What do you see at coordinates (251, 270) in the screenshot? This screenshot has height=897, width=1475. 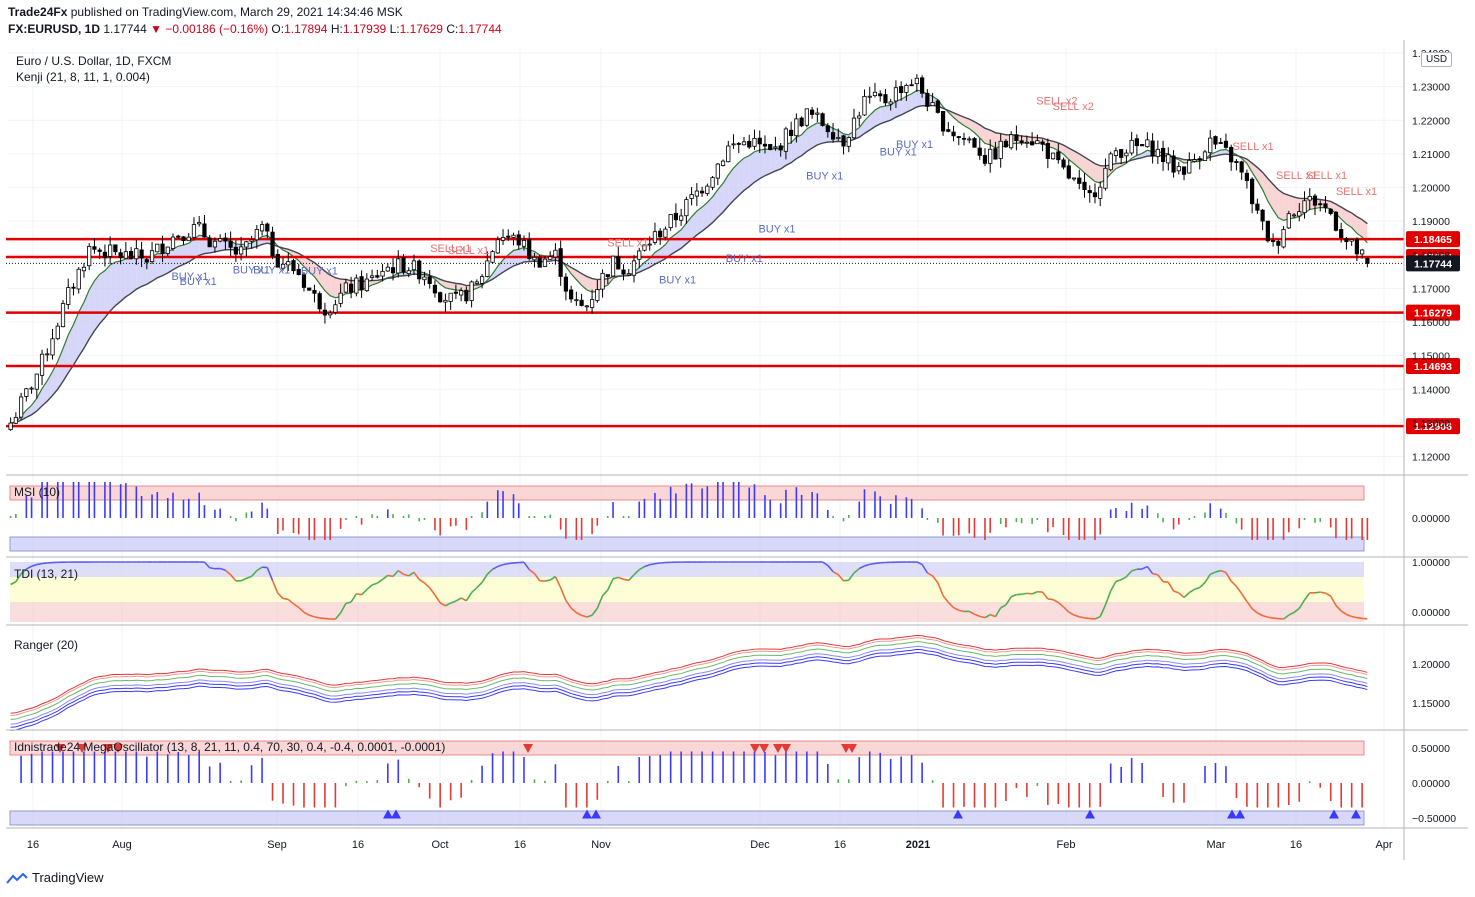 I see `buy-signal-label: BUY x1` at bounding box center [251, 270].